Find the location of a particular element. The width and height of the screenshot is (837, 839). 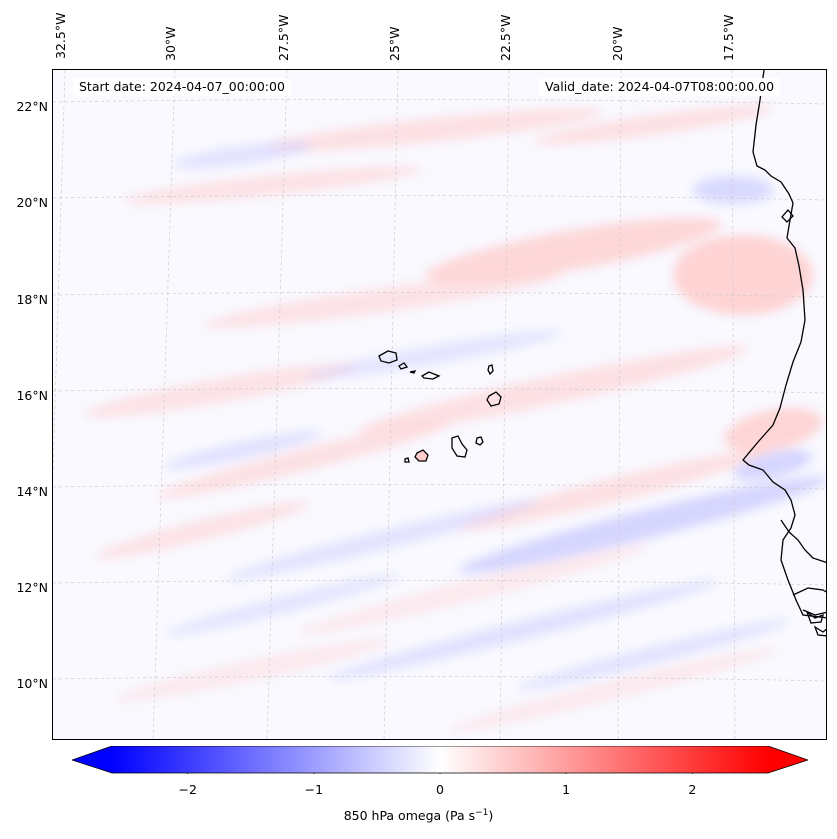

lat-label-22n: 22°N is located at coordinates (32, 106).